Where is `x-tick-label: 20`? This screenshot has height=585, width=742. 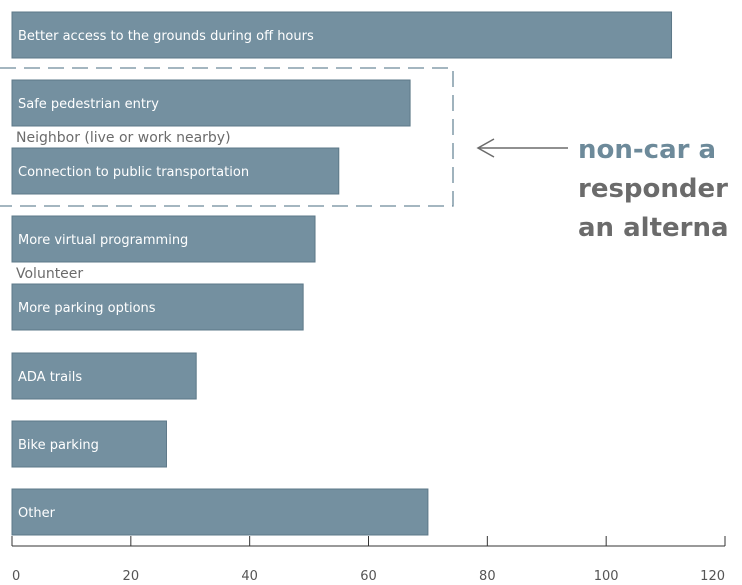 x-tick-label: 20 is located at coordinates (131, 576).